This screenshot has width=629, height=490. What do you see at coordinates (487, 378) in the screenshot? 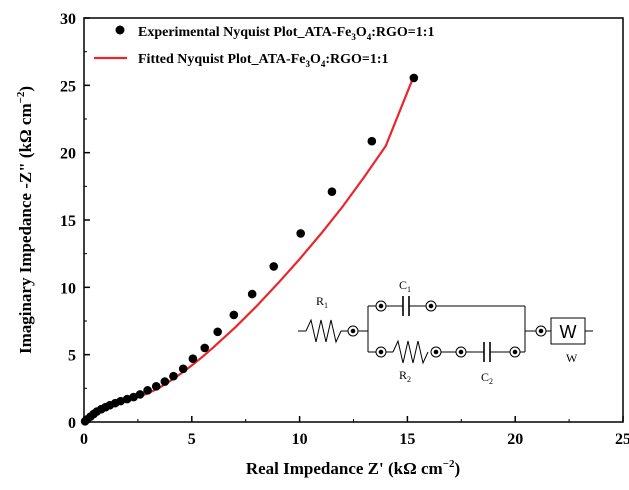
I see `circuit-label-c2: C2` at bounding box center [487, 378].